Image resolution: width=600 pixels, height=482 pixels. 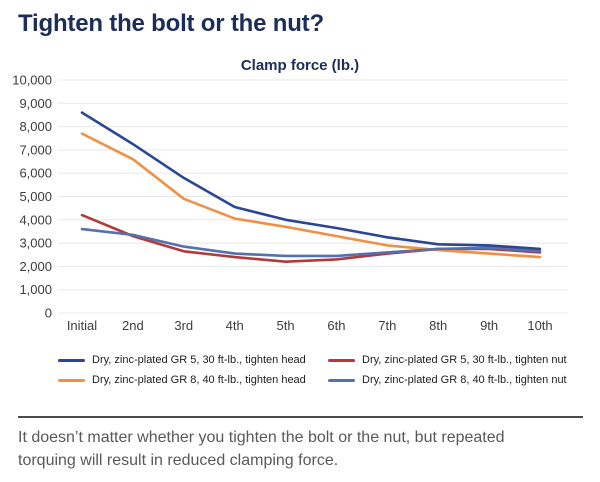 What do you see at coordinates (35, 126) in the screenshot?
I see `y-axis-tick-label: 8,000` at bounding box center [35, 126].